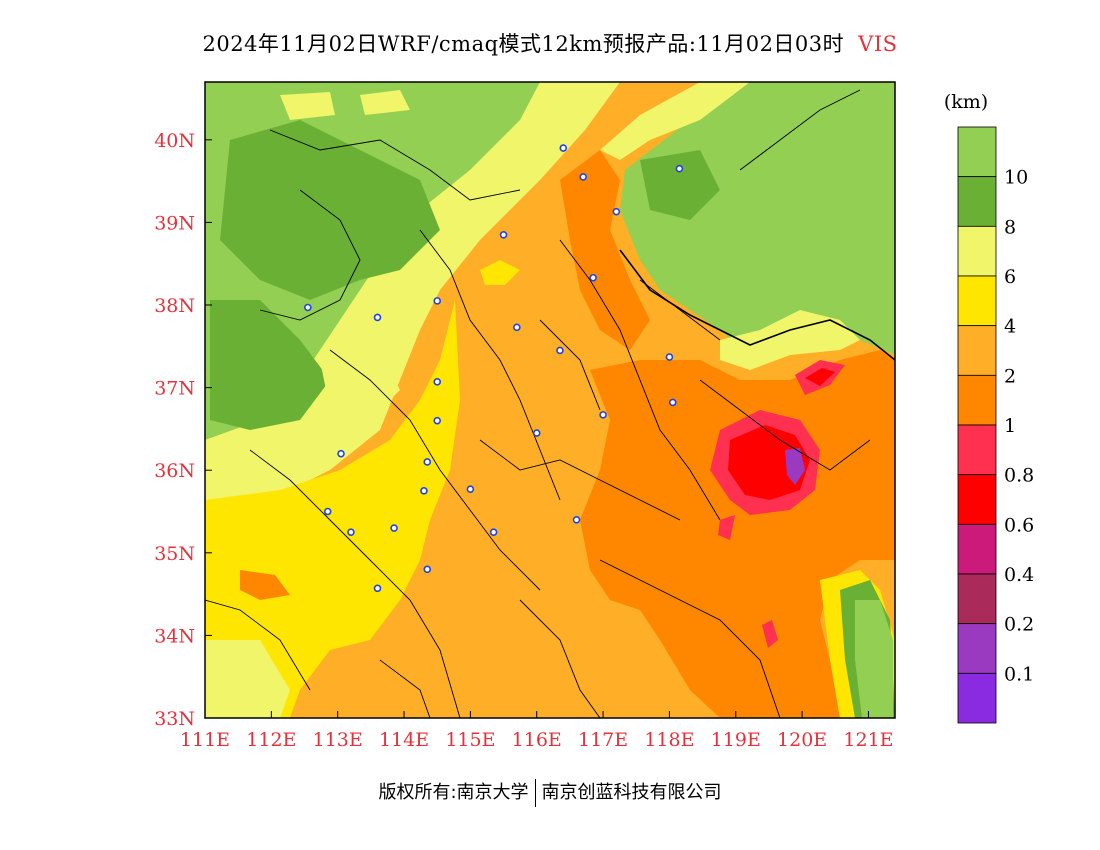 The height and width of the screenshot is (850, 1100). What do you see at coordinates (404, 740) in the screenshot?
I see `x-tick-label: 114E` at bounding box center [404, 740].